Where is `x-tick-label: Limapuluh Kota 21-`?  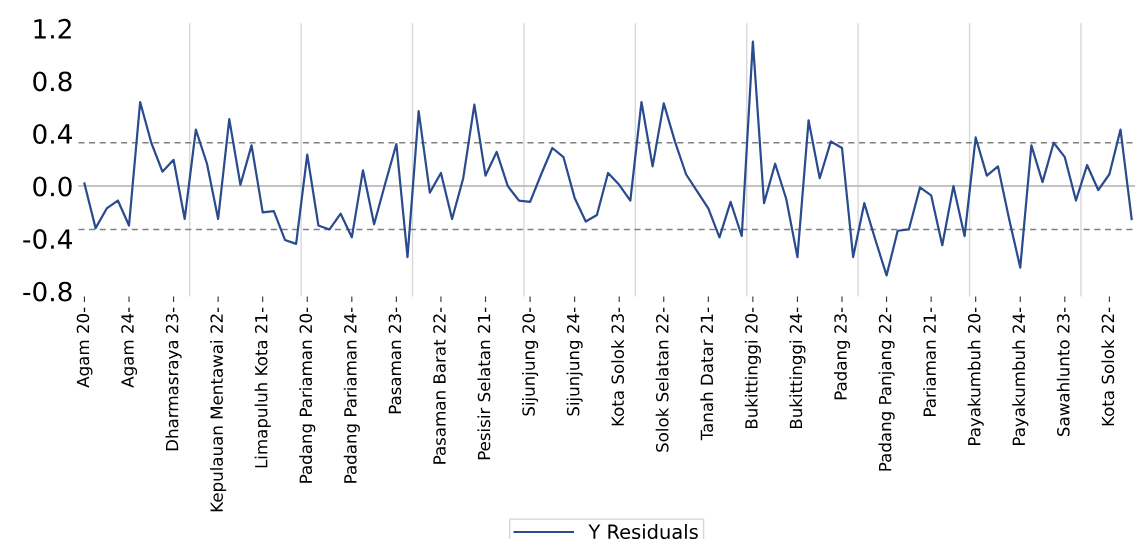
x-tick-label: Limapuluh Kota 21- is located at coordinates (262, 387).